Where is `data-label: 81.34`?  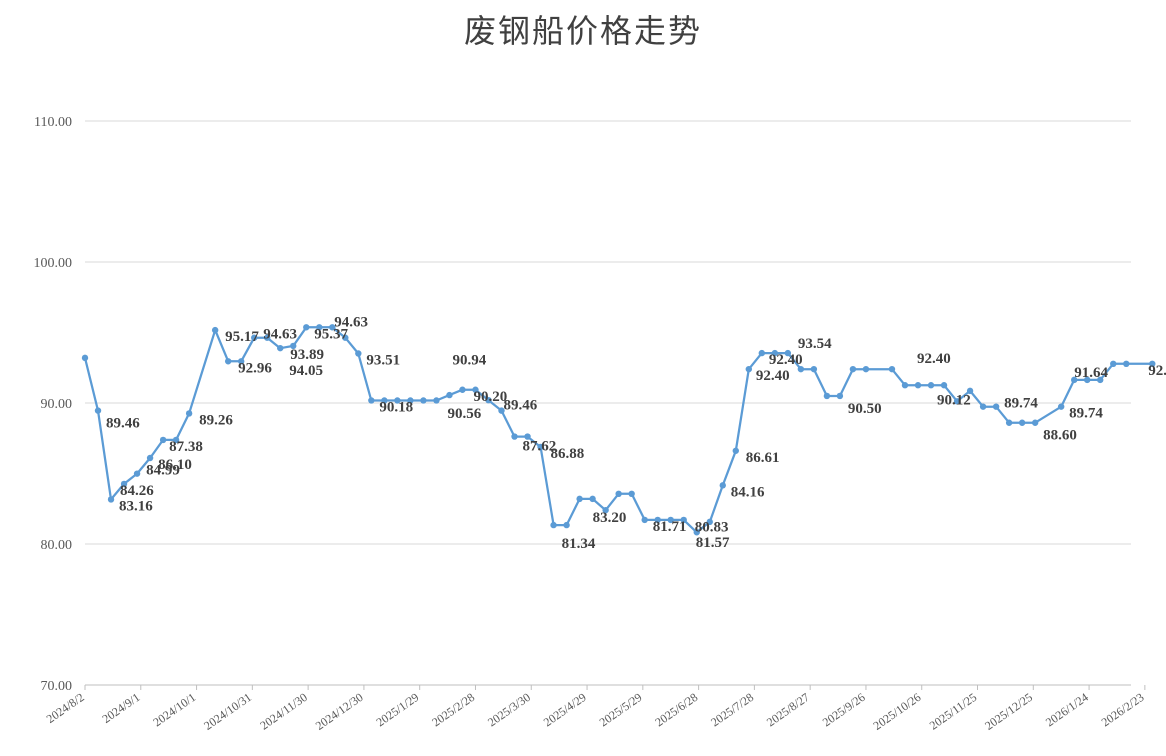 data-label: 81.34 is located at coordinates (579, 544).